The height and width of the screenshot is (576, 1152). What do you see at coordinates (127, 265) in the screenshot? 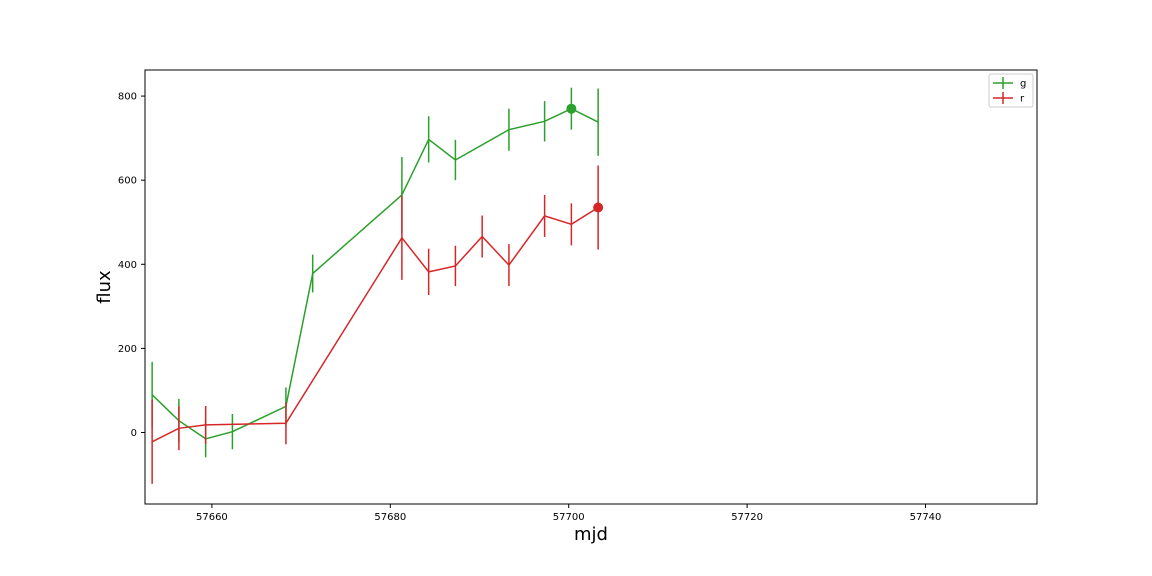
I see `y-tick-label: 400` at bounding box center [127, 265].